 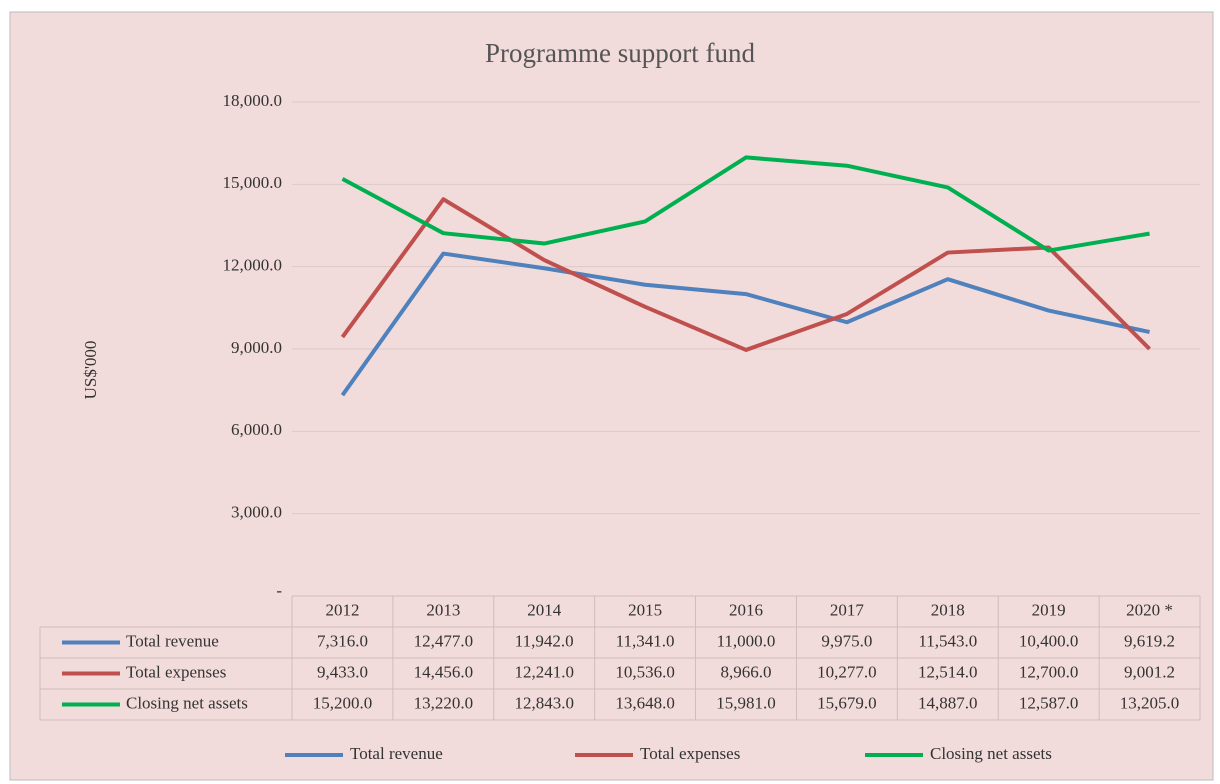 What do you see at coordinates (746, 640) in the screenshot?
I see `table-cell: 11,000.0` at bounding box center [746, 640].